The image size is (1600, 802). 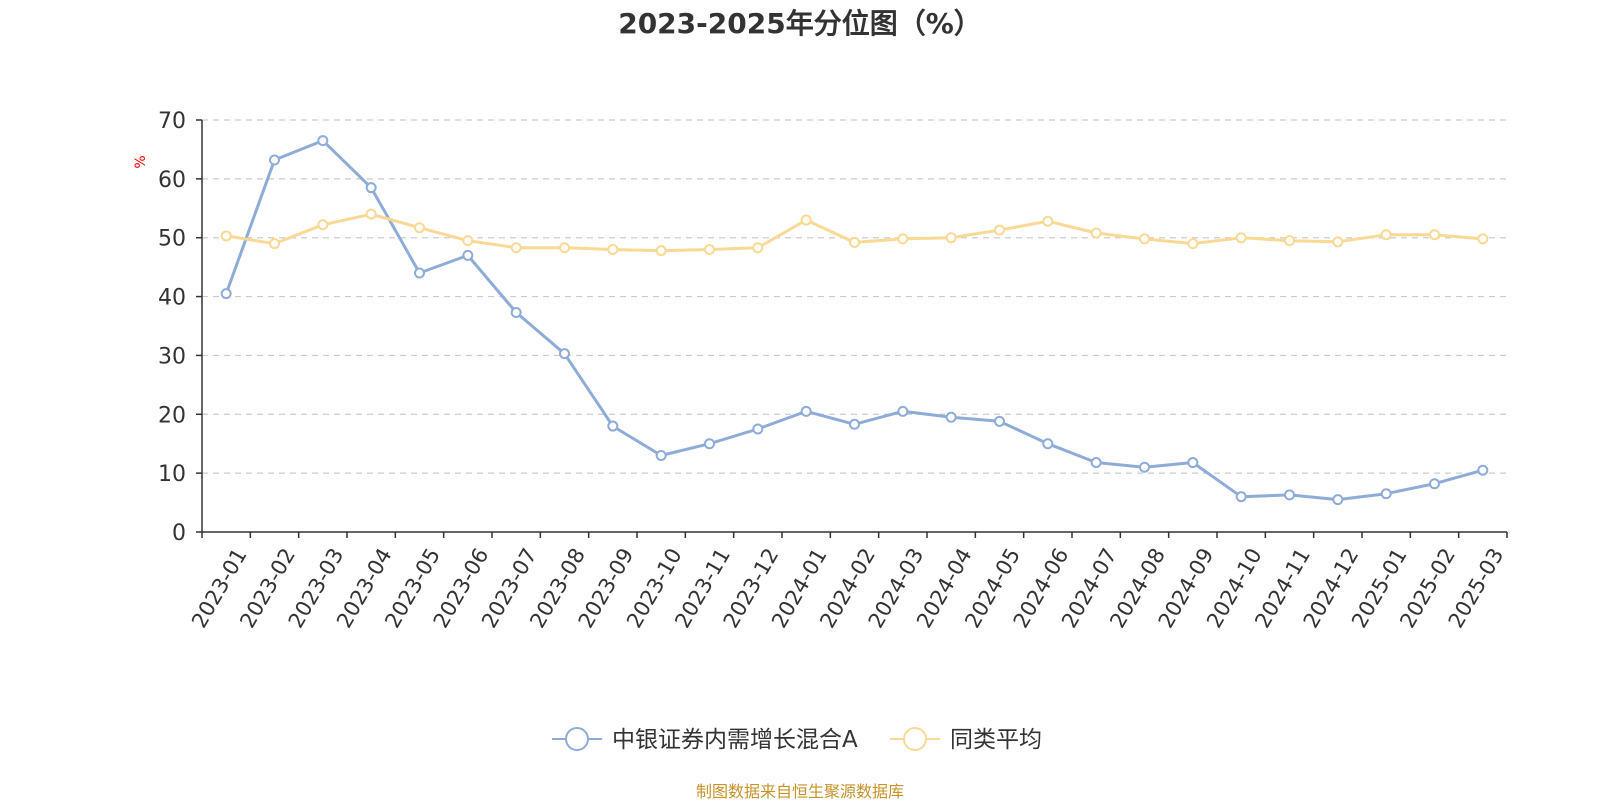 I want to click on y-tick-label: 60, so click(x=172, y=180).